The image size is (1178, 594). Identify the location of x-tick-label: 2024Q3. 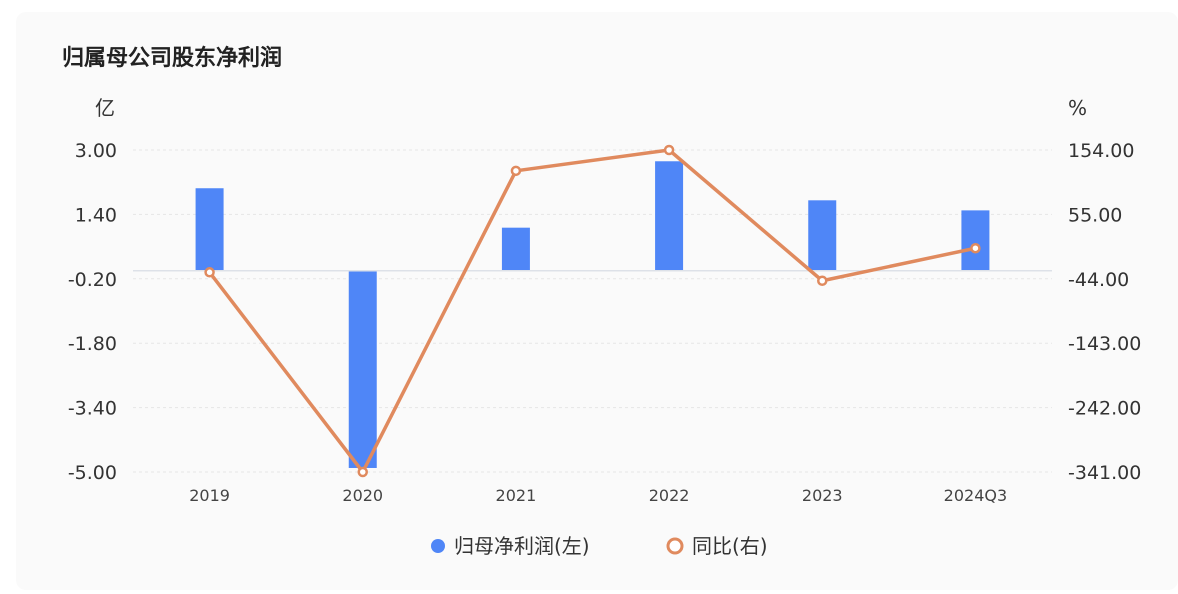
(976, 495).